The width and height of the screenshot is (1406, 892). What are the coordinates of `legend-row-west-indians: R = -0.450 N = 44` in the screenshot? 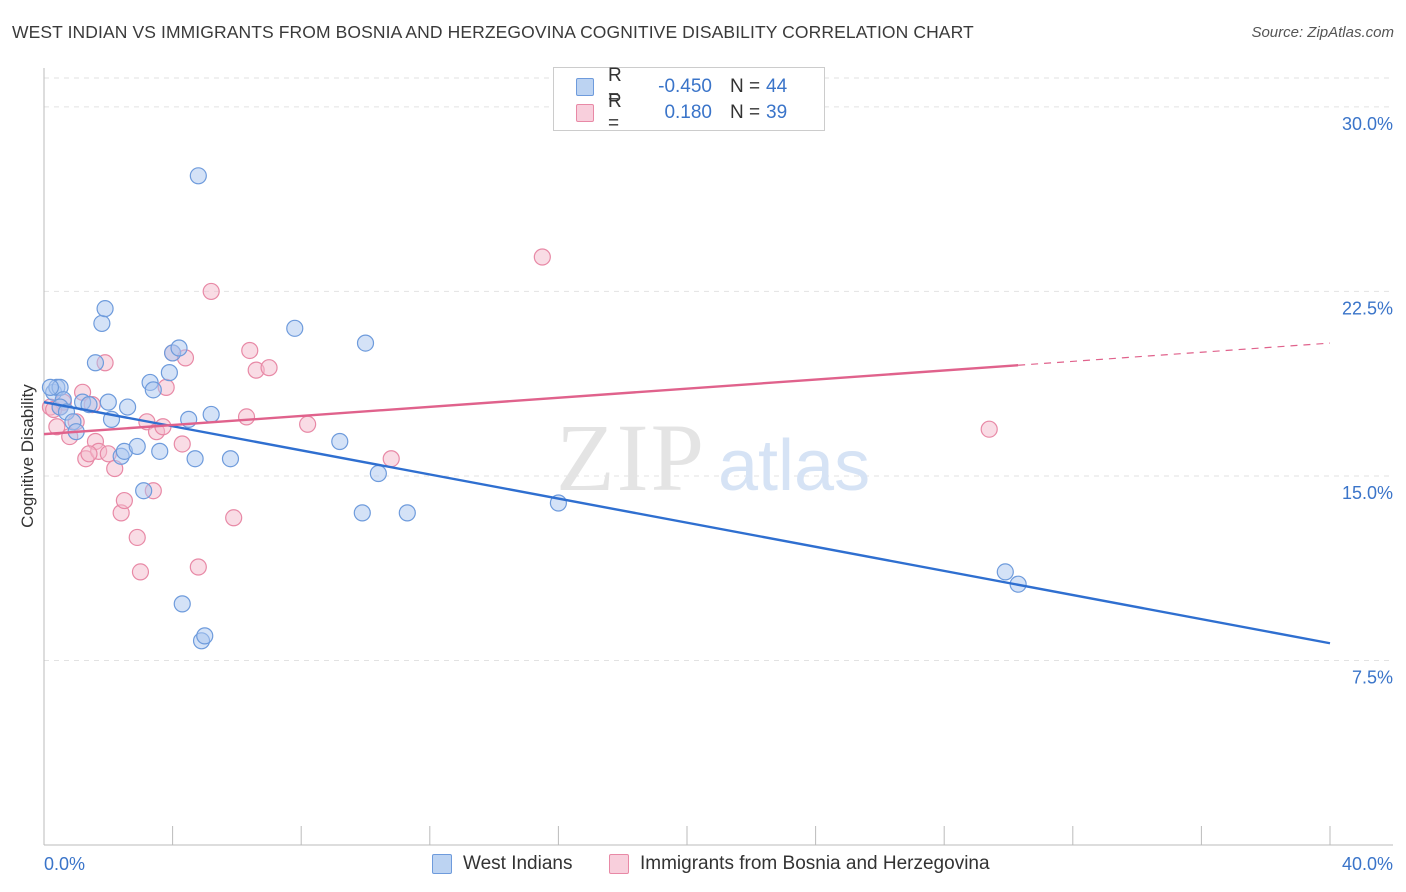 It's located at (682, 86).